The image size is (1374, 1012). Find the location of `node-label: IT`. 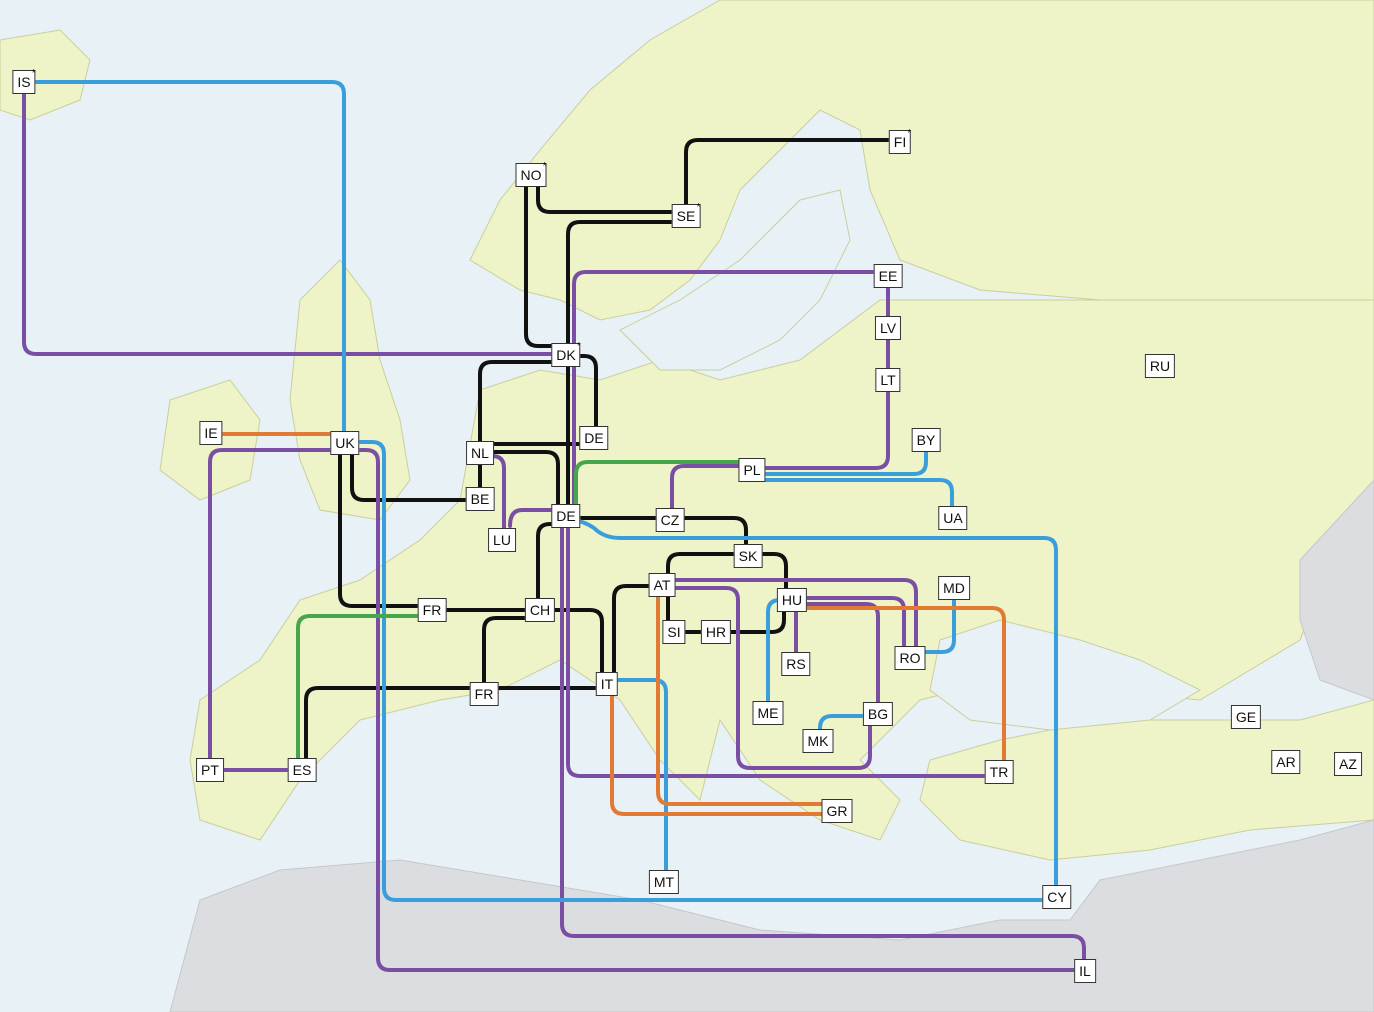

node-label: IT is located at coordinates (607, 684).